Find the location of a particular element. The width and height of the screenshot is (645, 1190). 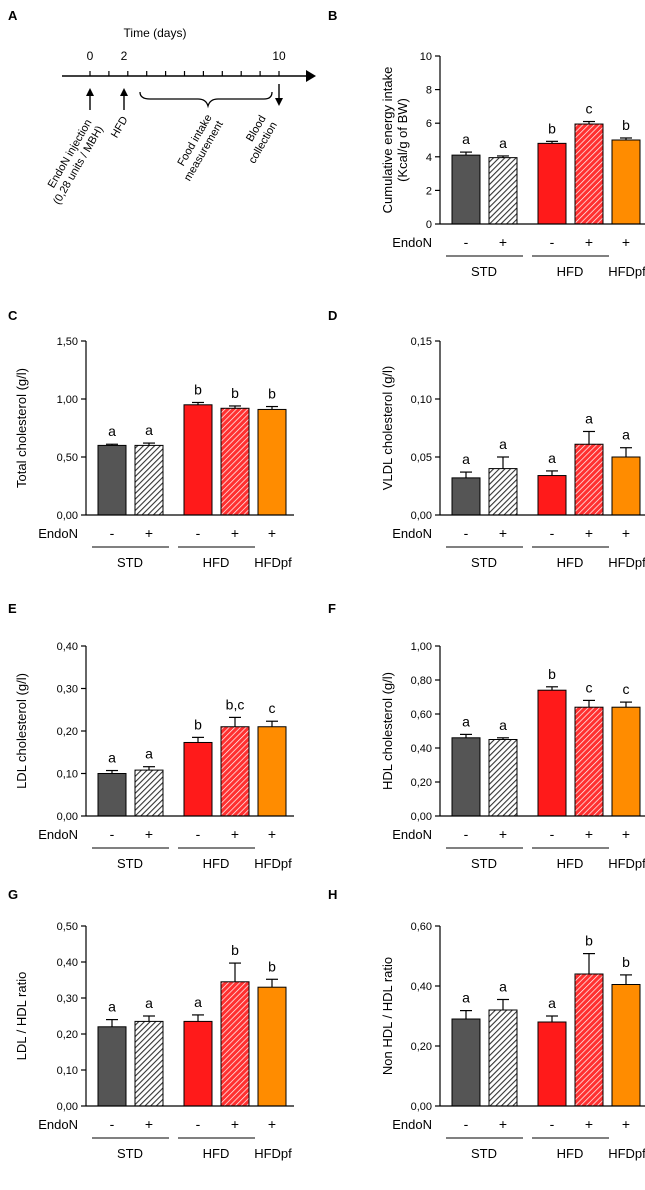

event-hfd-line-1: HFD is located at coordinates (120, 127).